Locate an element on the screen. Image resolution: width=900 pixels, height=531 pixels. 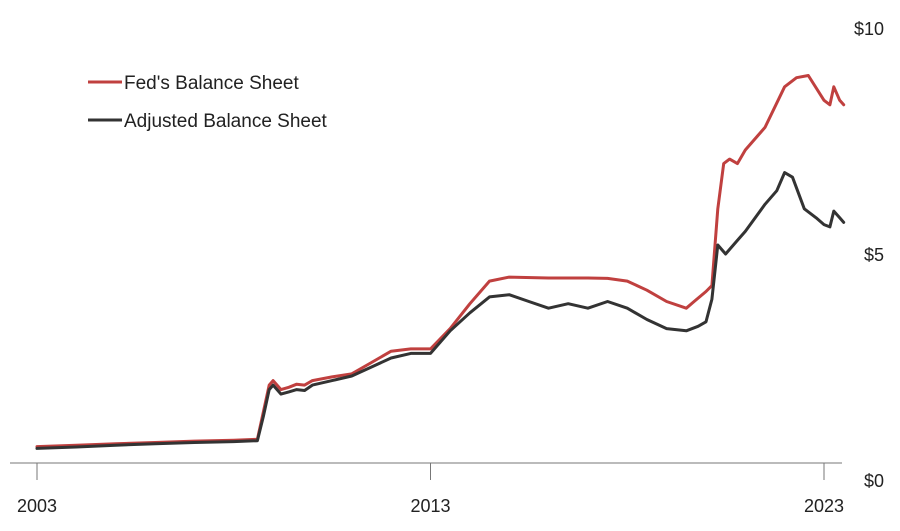
y-tick-label: $10 is located at coordinates (869, 29).